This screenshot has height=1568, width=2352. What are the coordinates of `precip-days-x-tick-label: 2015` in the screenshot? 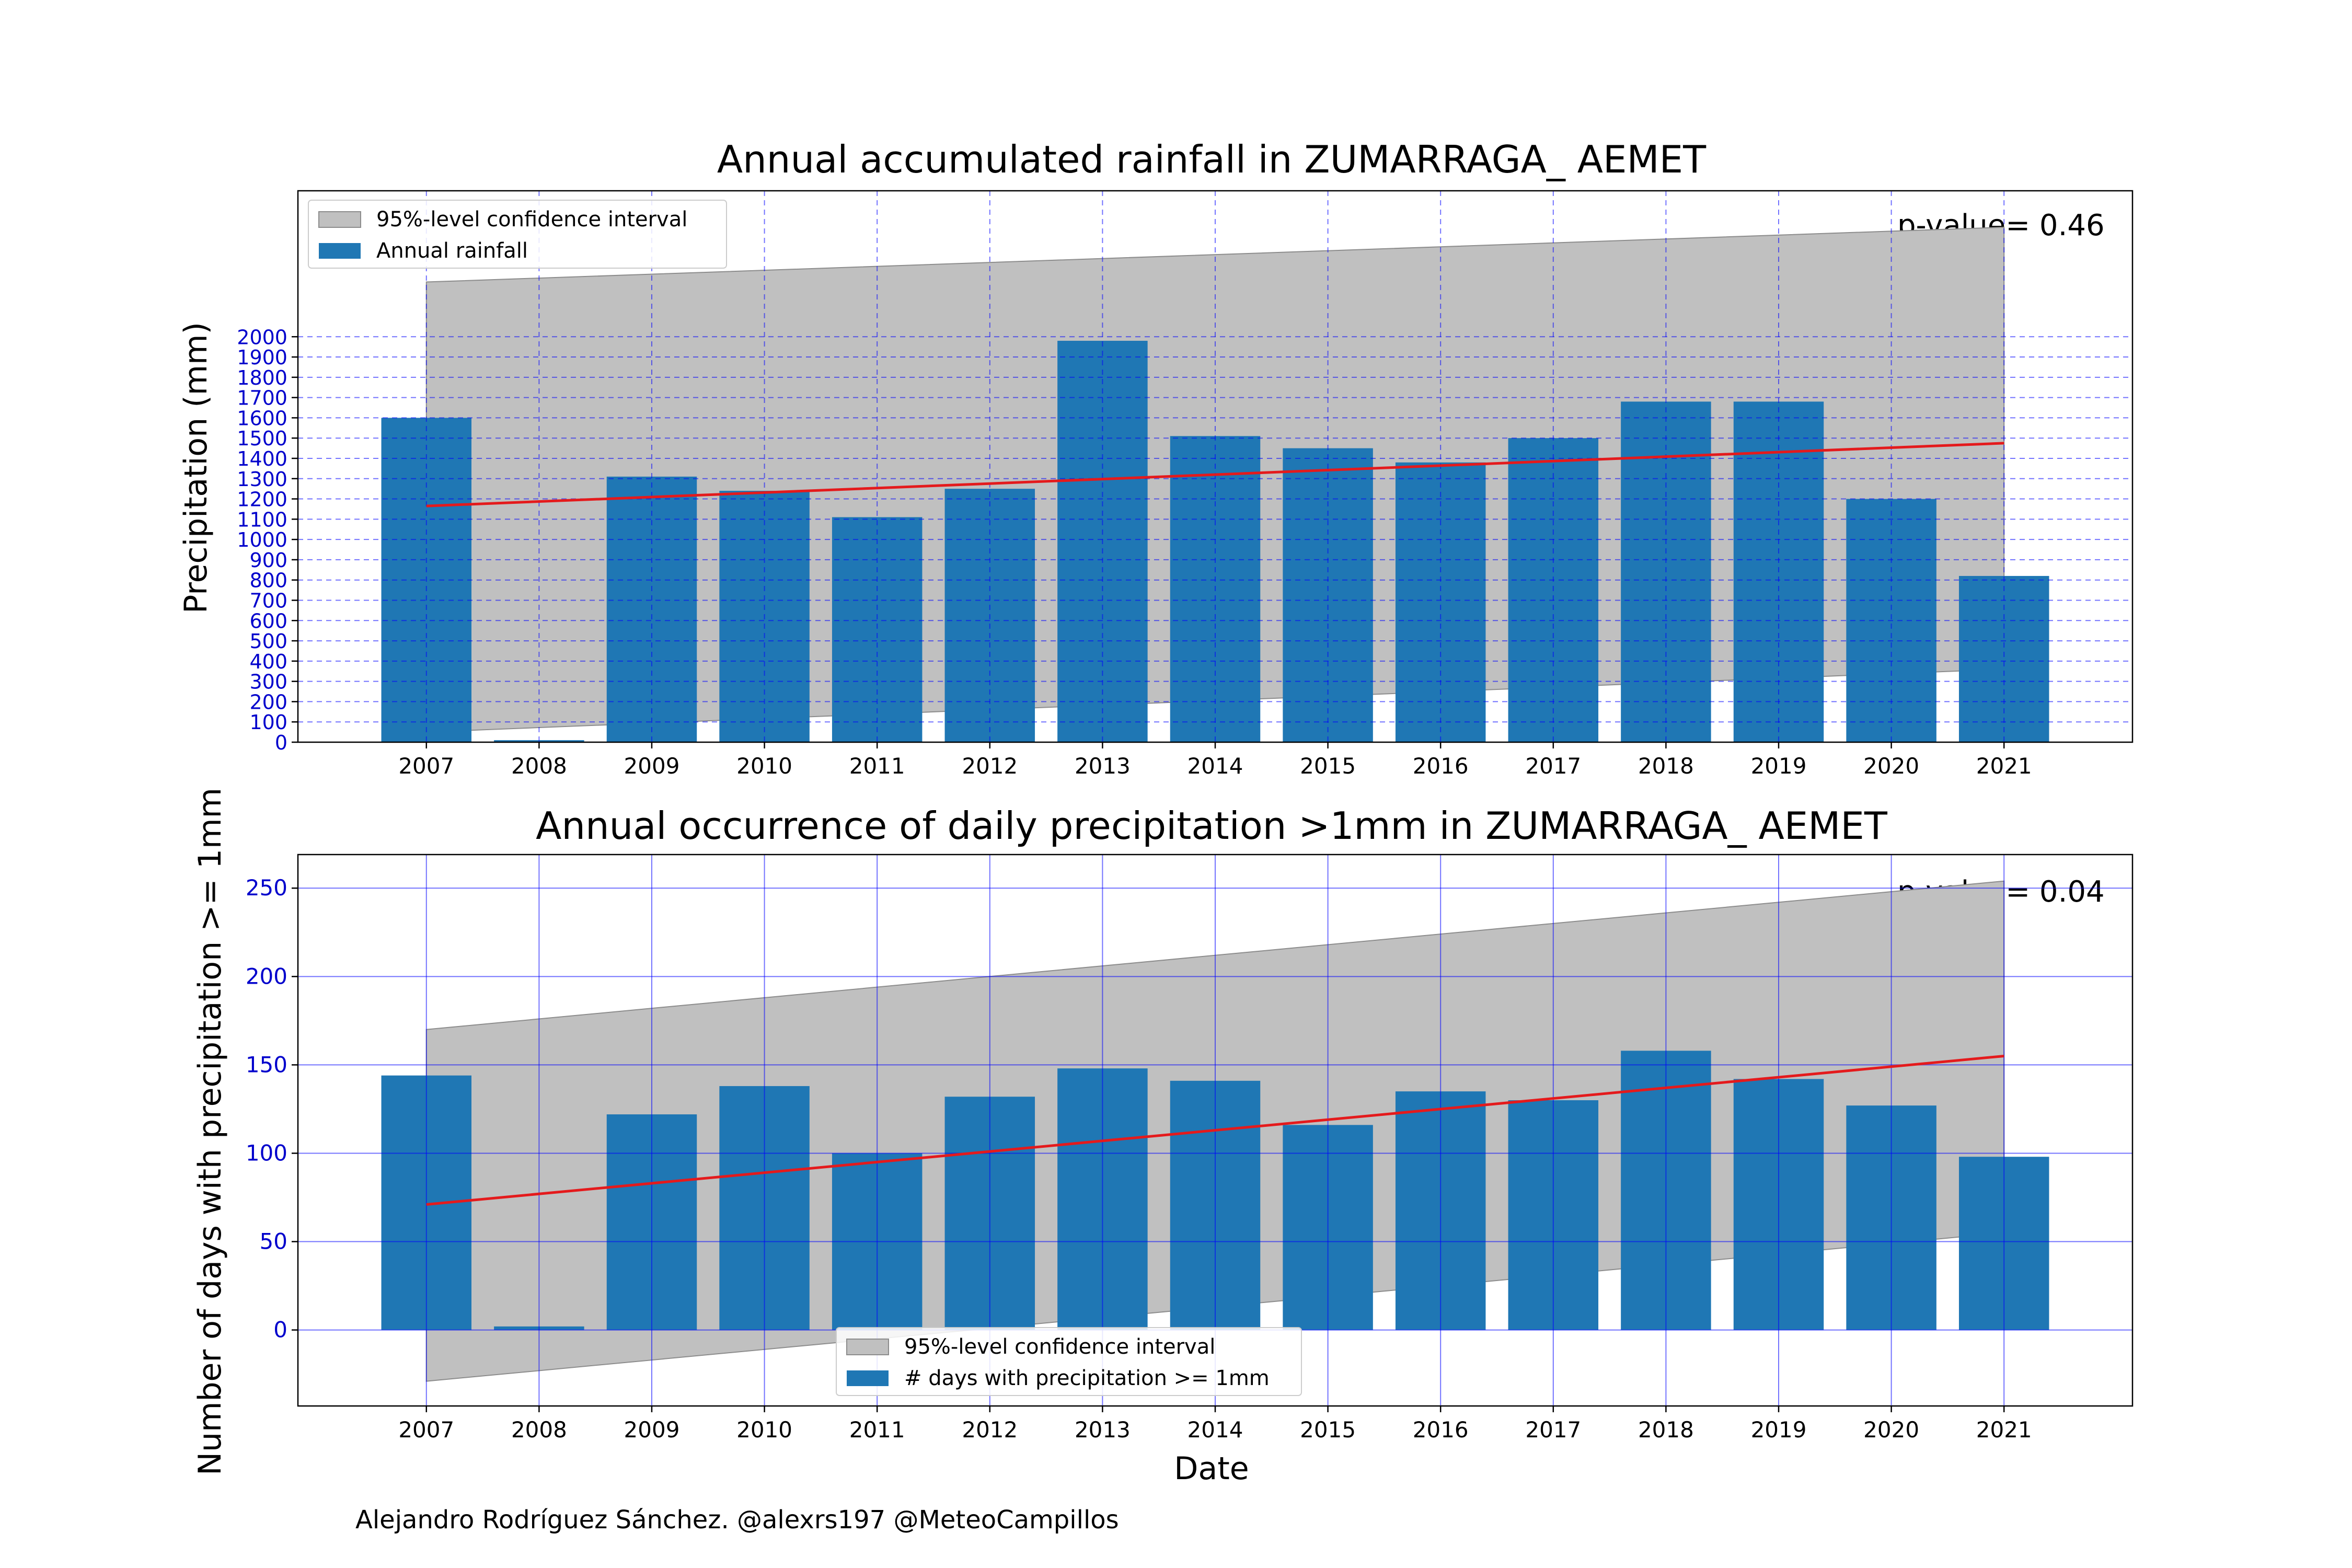 It's located at (1328, 1430).